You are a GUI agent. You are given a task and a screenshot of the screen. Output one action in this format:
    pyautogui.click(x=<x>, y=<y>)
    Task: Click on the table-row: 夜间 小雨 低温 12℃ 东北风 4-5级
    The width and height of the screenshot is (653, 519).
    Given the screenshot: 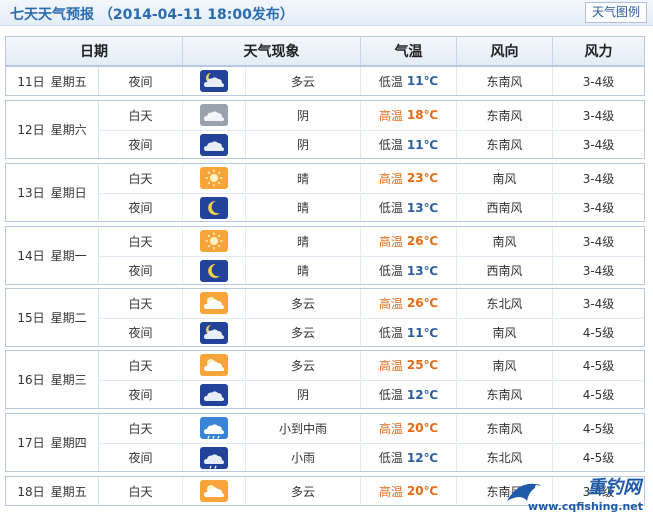 What is the action you would take?
    pyautogui.click(x=371, y=457)
    